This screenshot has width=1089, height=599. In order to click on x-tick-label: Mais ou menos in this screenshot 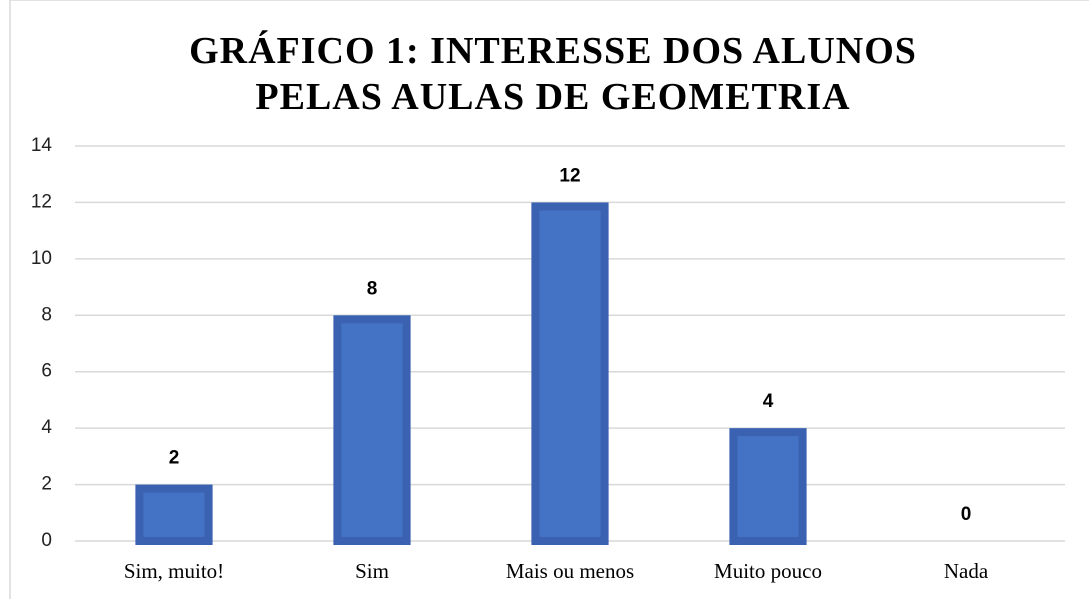, I will do `click(570, 571)`.